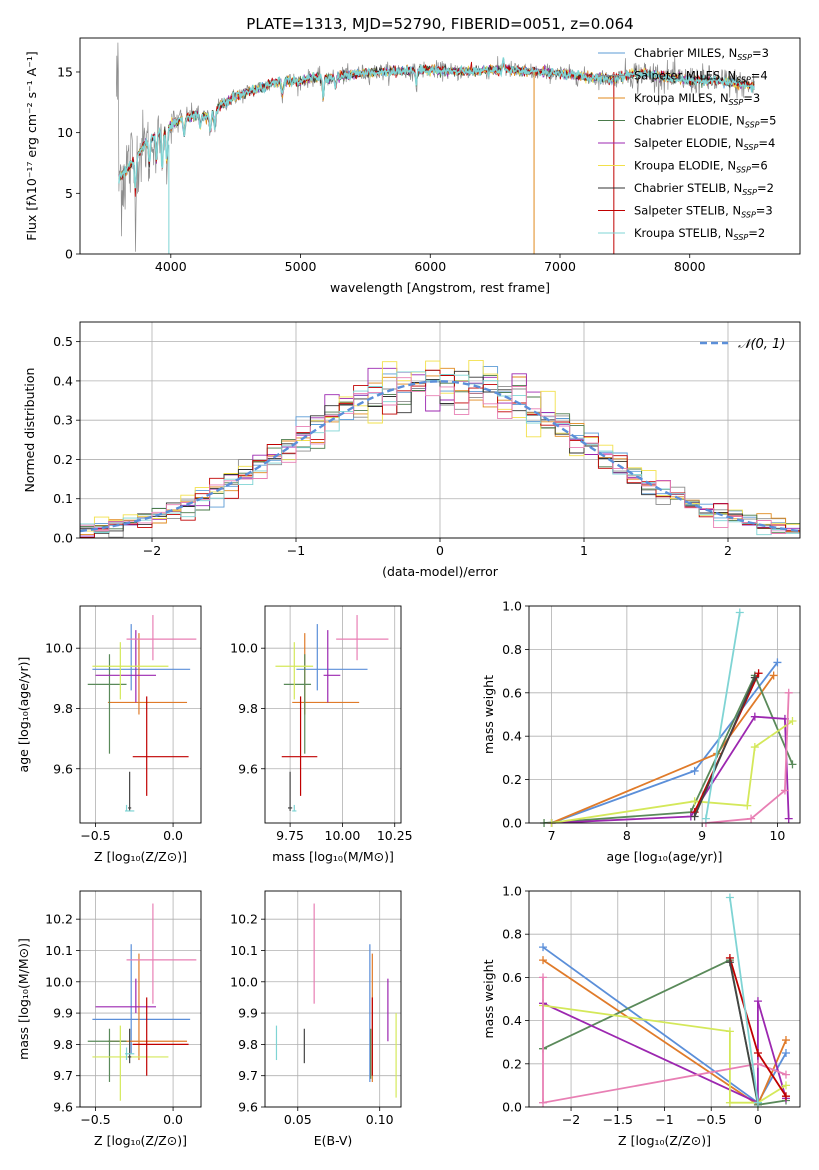 This screenshot has height=1170, width=819. Describe the element at coordinates (584, 550) in the screenshot. I see `x-tick-label: 1` at that location.